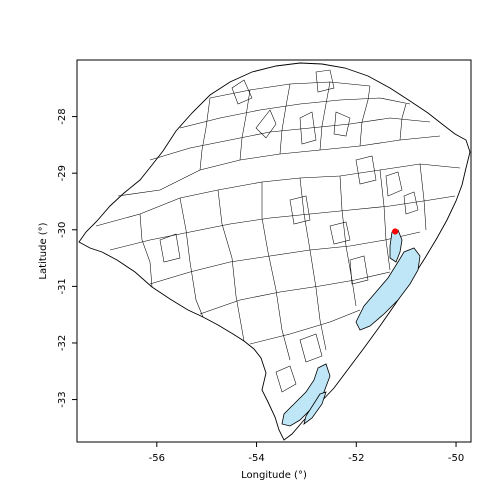 This screenshot has width=504, height=504. What do you see at coordinates (388, 289) in the screenshot?
I see `lagoa-dos-patos` at bounding box center [388, 289].